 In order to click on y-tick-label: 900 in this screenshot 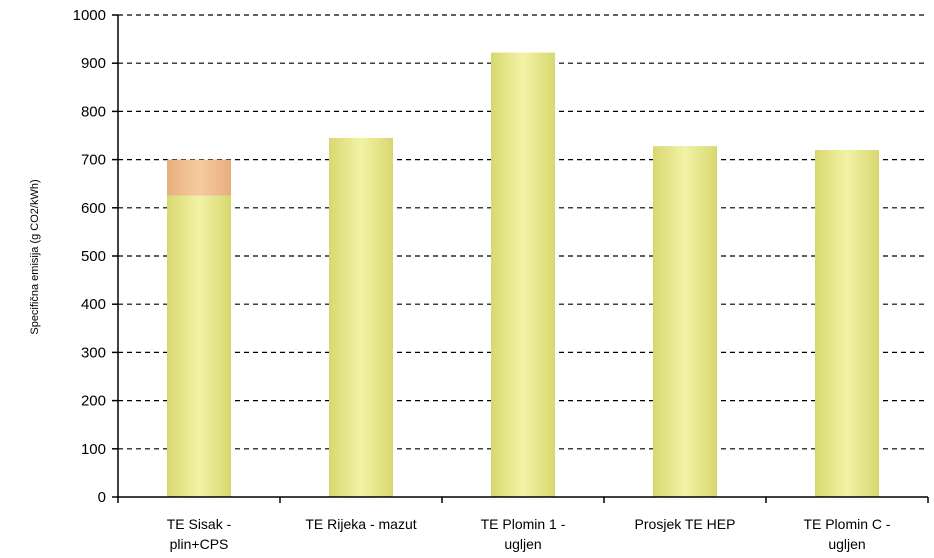, I will do `click(93, 63)`.